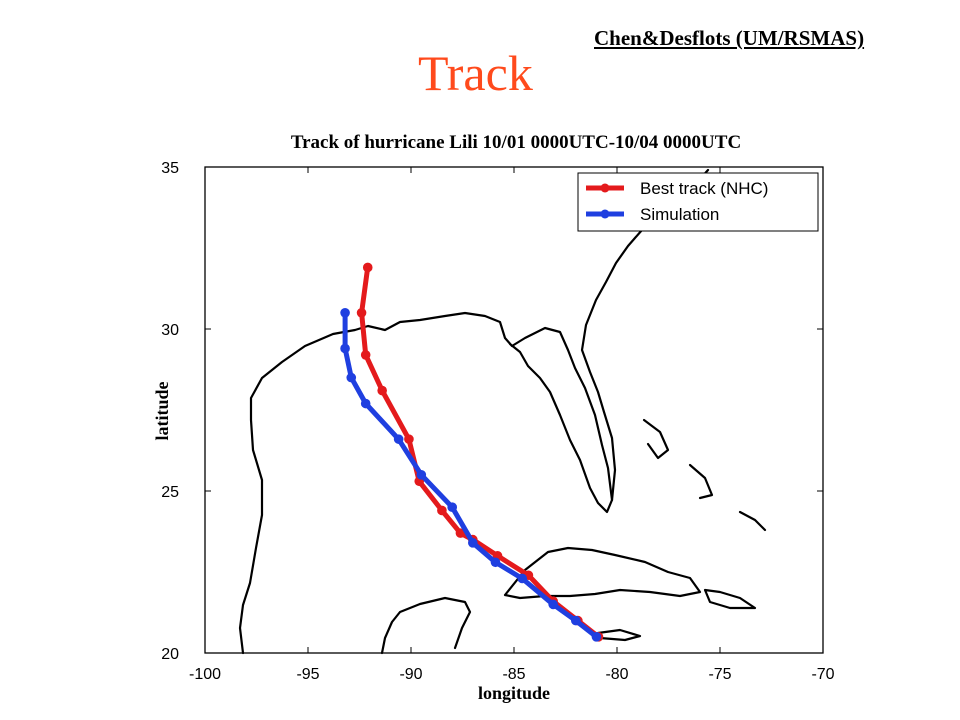  What do you see at coordinates (729, 38) in the screenshot?
I see `author-credit: Chen&Desflots (UM/RSMAS)` at bounding box center [729, 38].